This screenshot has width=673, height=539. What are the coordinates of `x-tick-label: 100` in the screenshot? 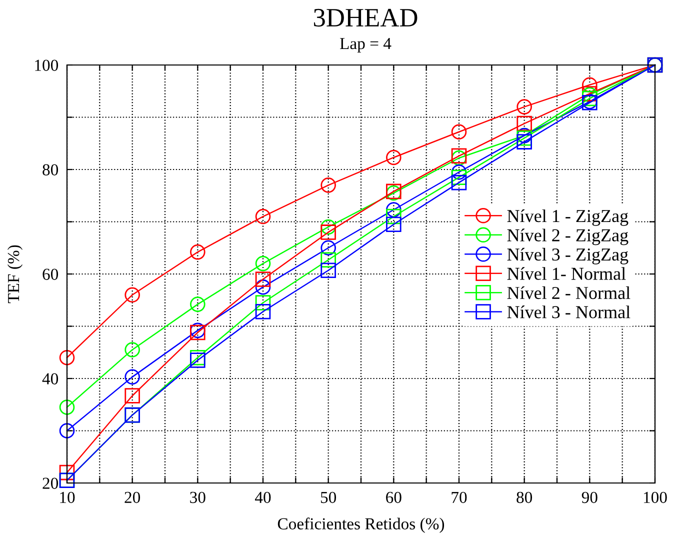 It's located at (655, 498).